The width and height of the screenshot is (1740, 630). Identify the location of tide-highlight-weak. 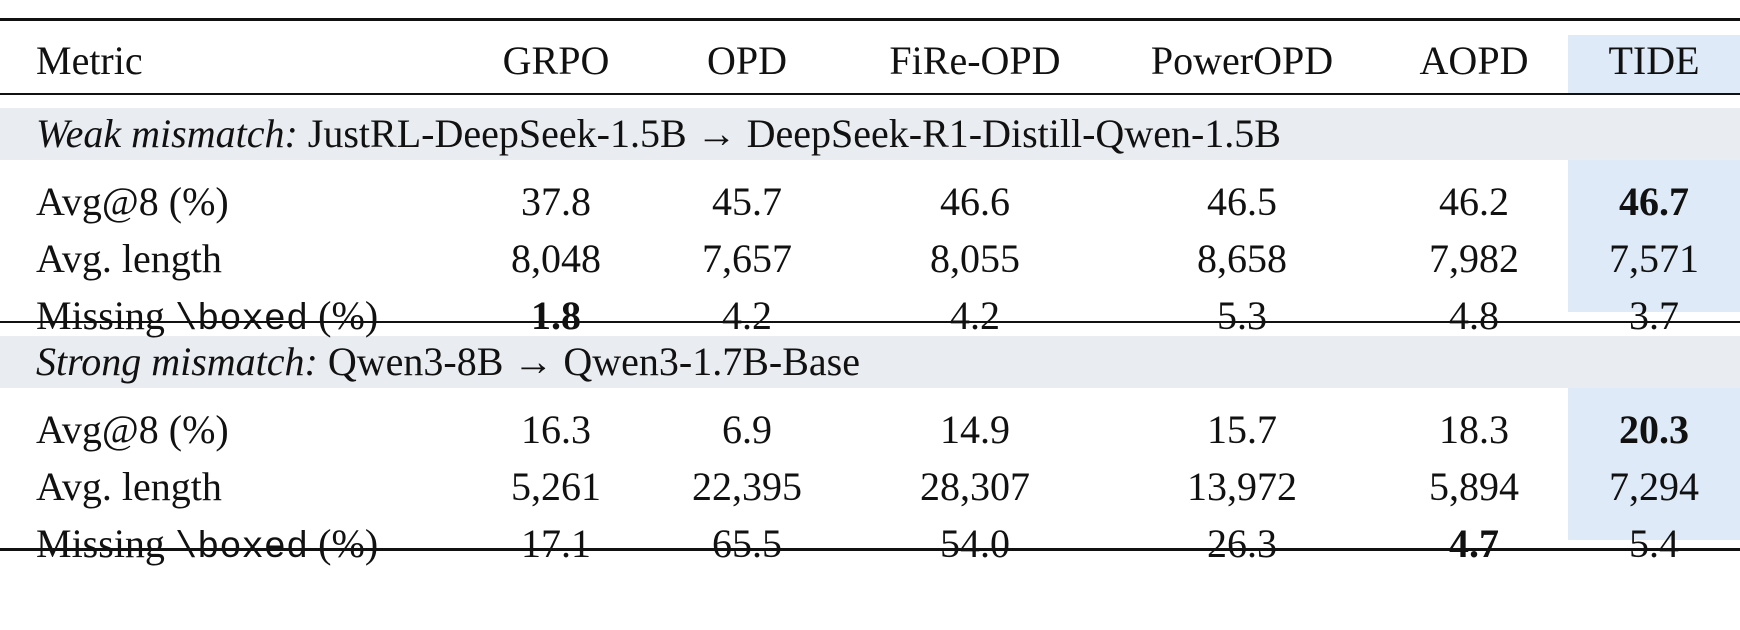
(1654, 236).